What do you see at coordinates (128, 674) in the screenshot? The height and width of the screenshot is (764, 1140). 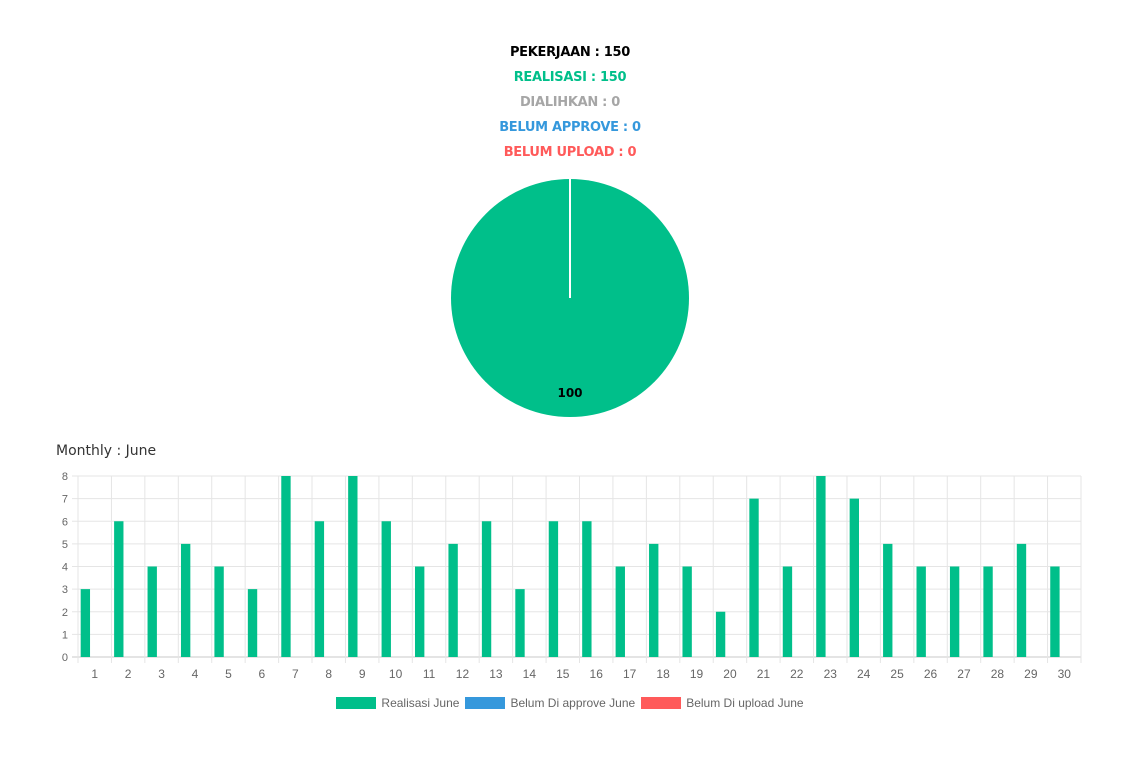 I see `x-tick-label: 2` at bounding box center [128, 674].